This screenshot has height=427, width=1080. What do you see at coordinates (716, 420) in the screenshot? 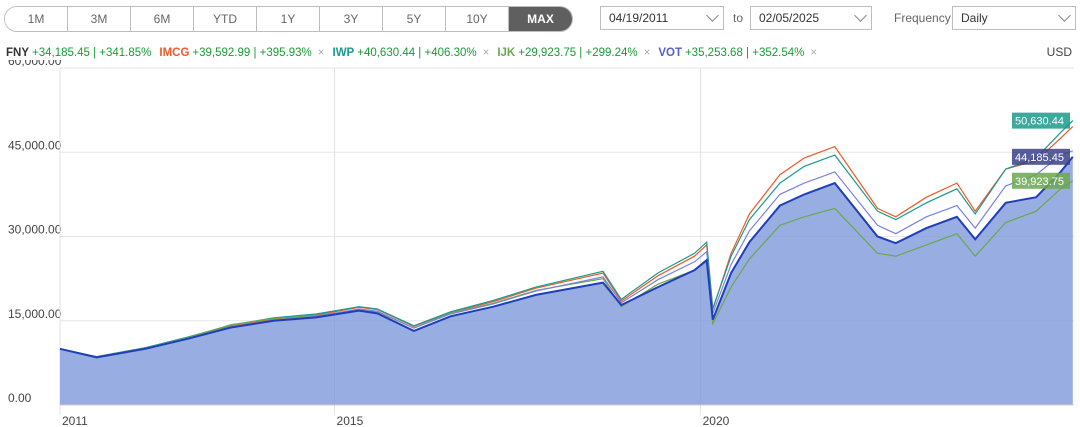
I see `x-tick-label: 2020` at bounding box center [716, 420].